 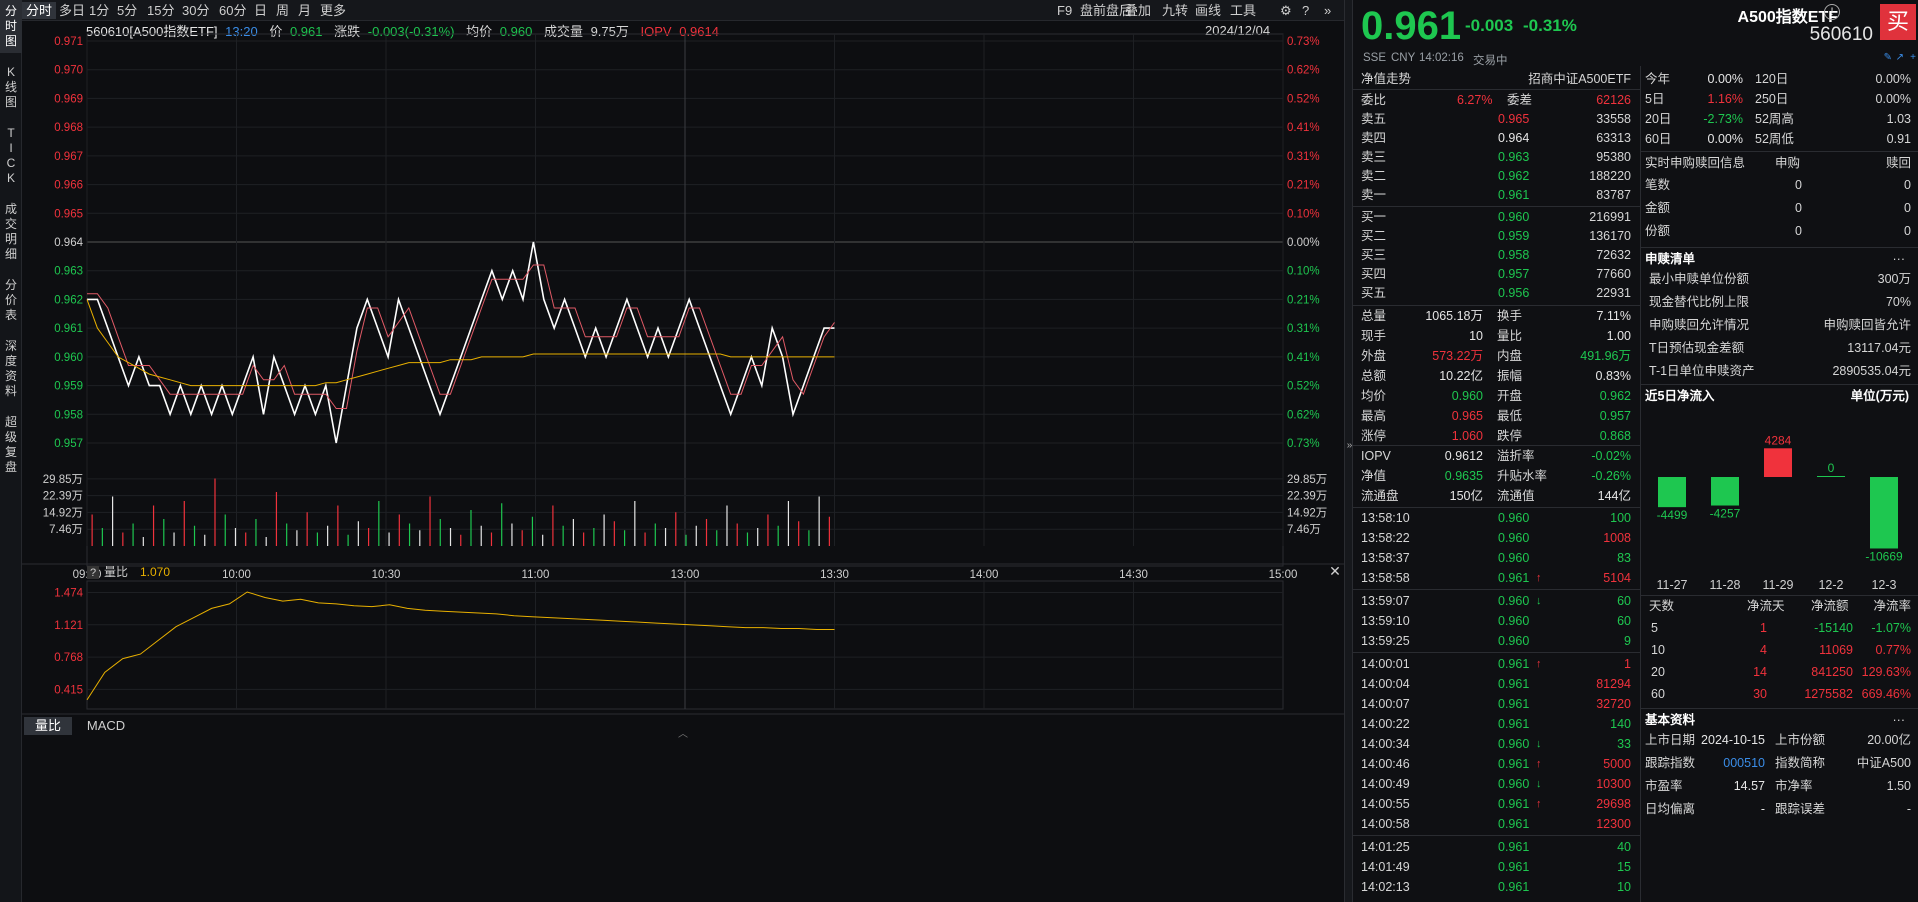 What do you see at coordinates (196, 10) in the screenshot?
I see `period-tab-5: 30分` at bounding box center [196, 10].